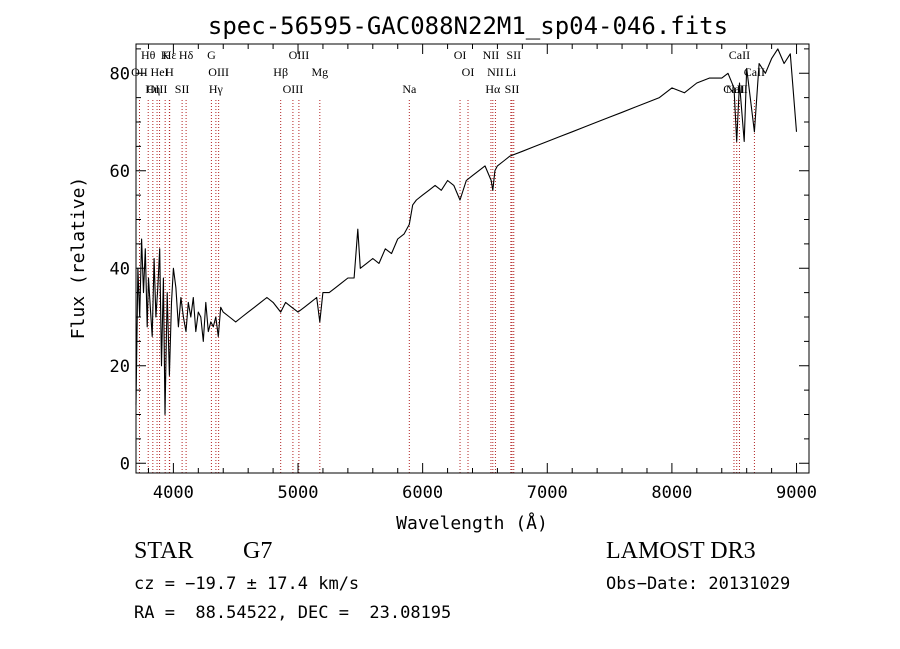 This screenshot has width=900, height=649. What do you see at coordinates (152, 89) in the screenshot?
I see `line-label-5: Hη` at bounding box center [152, 89].